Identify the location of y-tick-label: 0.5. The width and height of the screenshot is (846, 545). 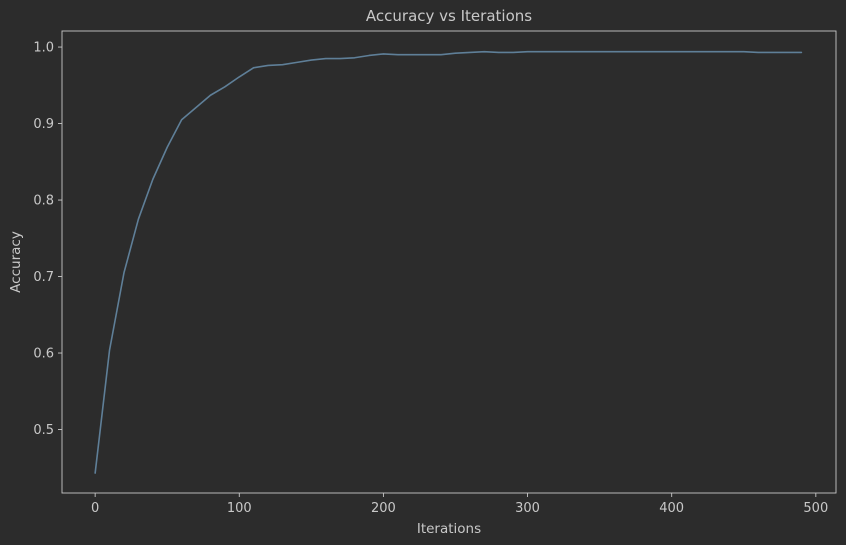
(43, 430).